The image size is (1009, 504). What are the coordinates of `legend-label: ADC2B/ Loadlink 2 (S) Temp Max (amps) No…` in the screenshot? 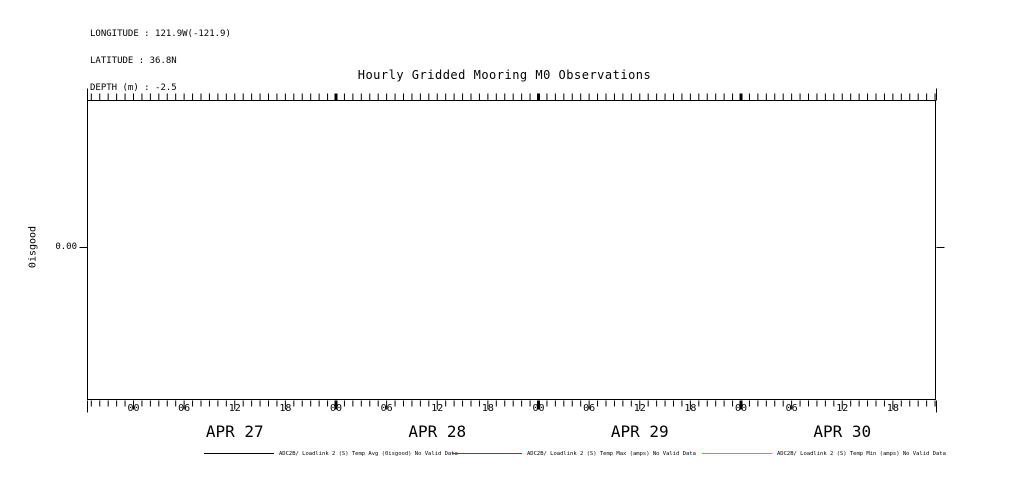 It's located at (611, 453).